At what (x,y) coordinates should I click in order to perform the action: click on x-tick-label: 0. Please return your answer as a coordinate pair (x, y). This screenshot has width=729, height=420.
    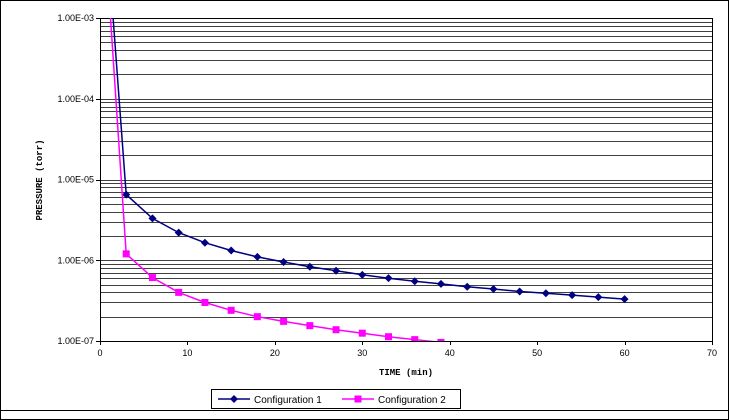
    Looking at the image, I should click on (99, 353).